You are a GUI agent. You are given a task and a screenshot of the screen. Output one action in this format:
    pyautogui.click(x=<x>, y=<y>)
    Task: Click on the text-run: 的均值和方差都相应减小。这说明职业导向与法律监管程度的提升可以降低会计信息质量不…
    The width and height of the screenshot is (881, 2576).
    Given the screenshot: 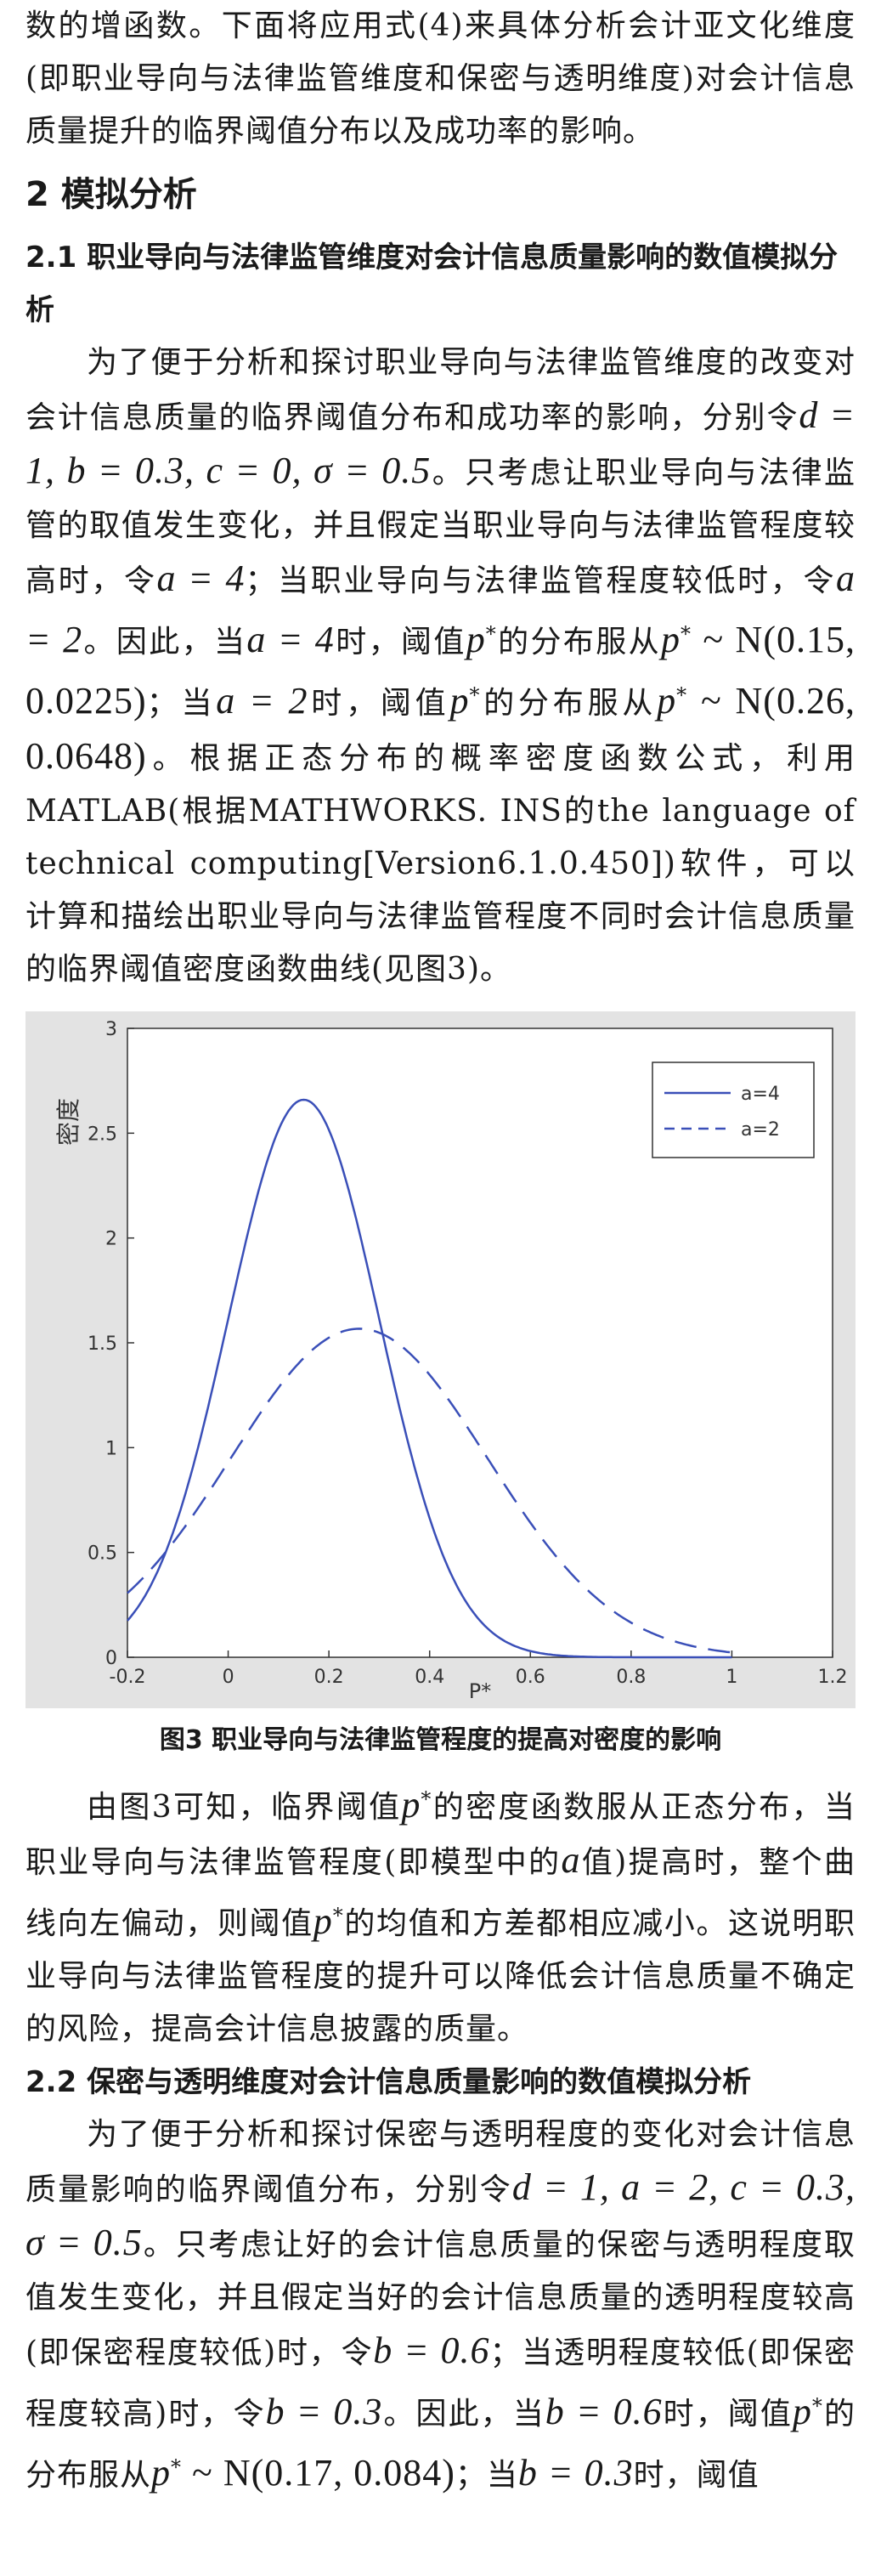 What is the action you would take?
    pyautogui.click(x=440, y=1976)
    